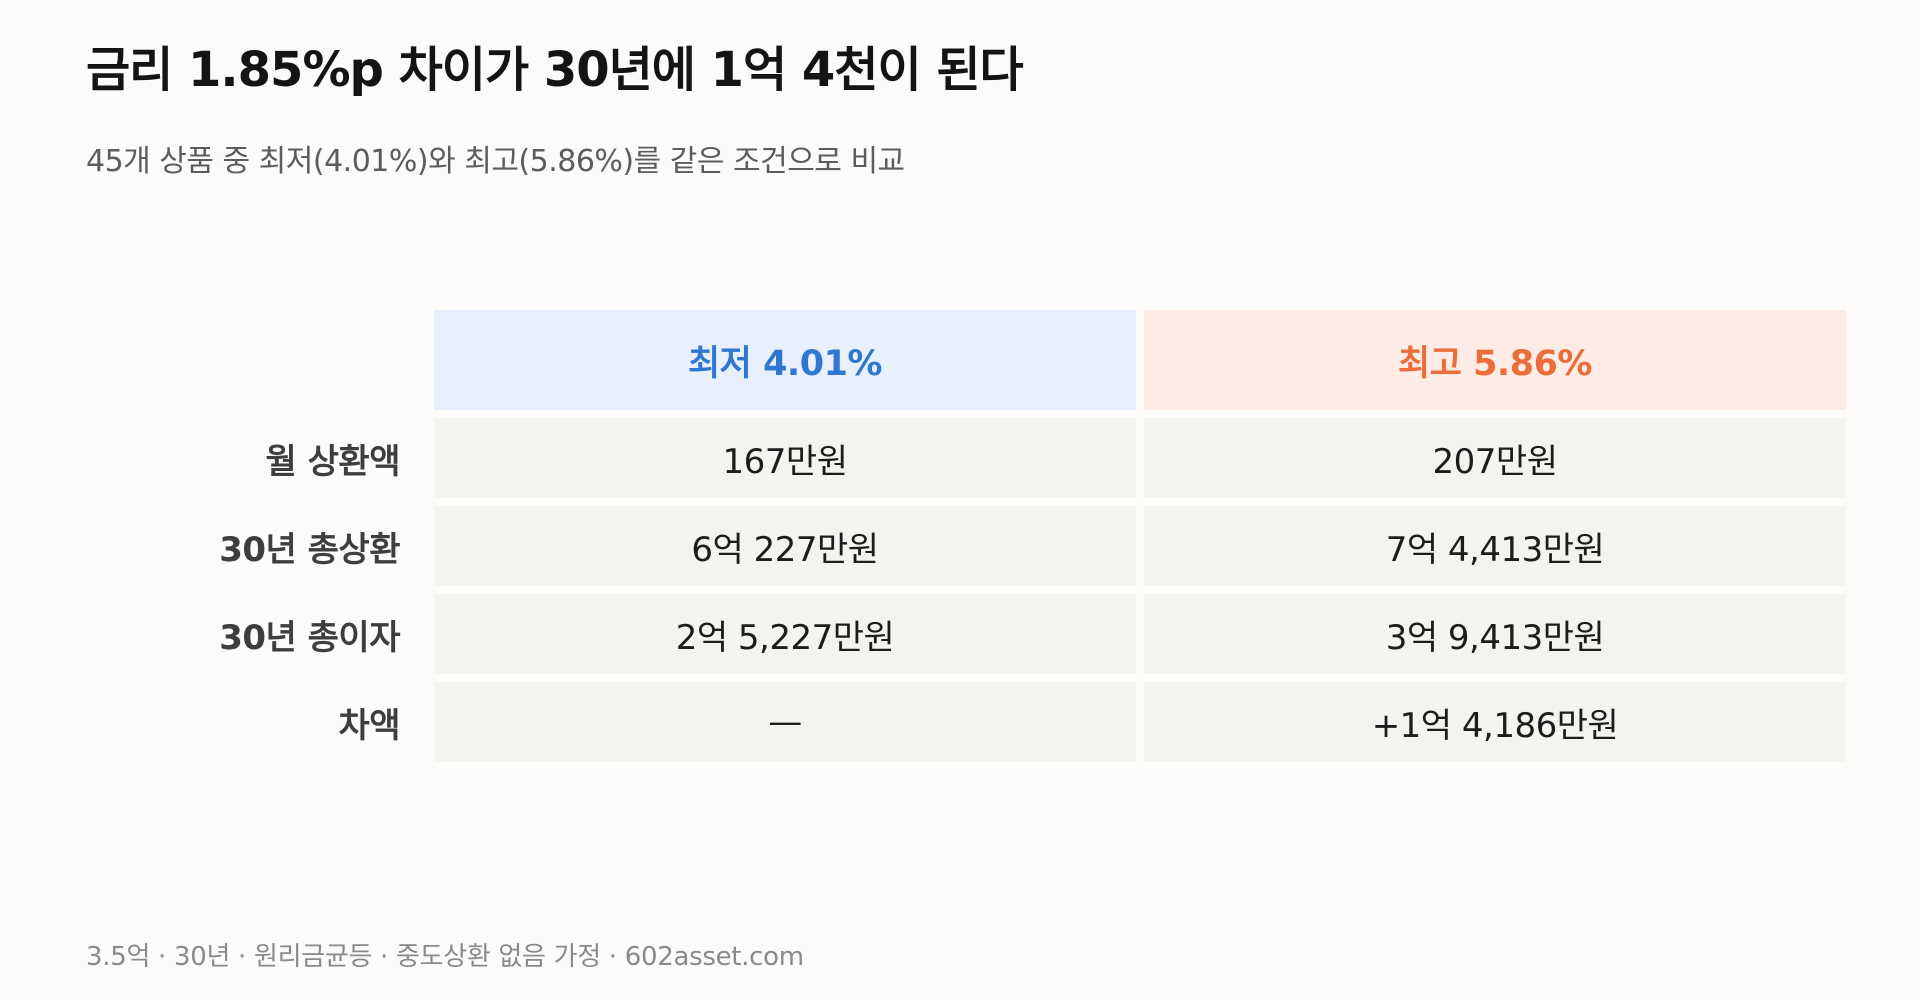  What do you see at coordinates (313, 360) in the screenshot?
I see `table-corner` at bounding box center [313, 360].